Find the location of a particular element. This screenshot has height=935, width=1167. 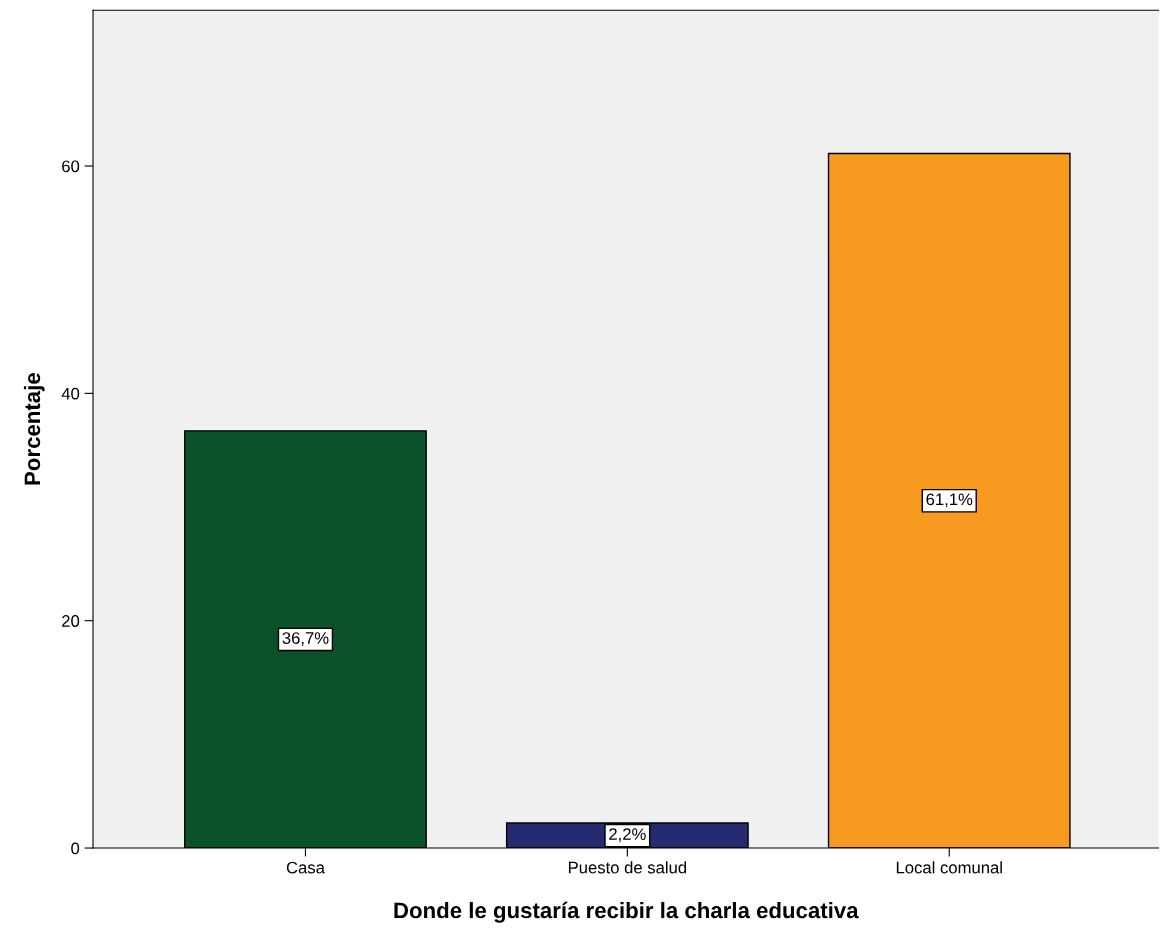

data-label: 2,2% is located at coordinates (627, 835).